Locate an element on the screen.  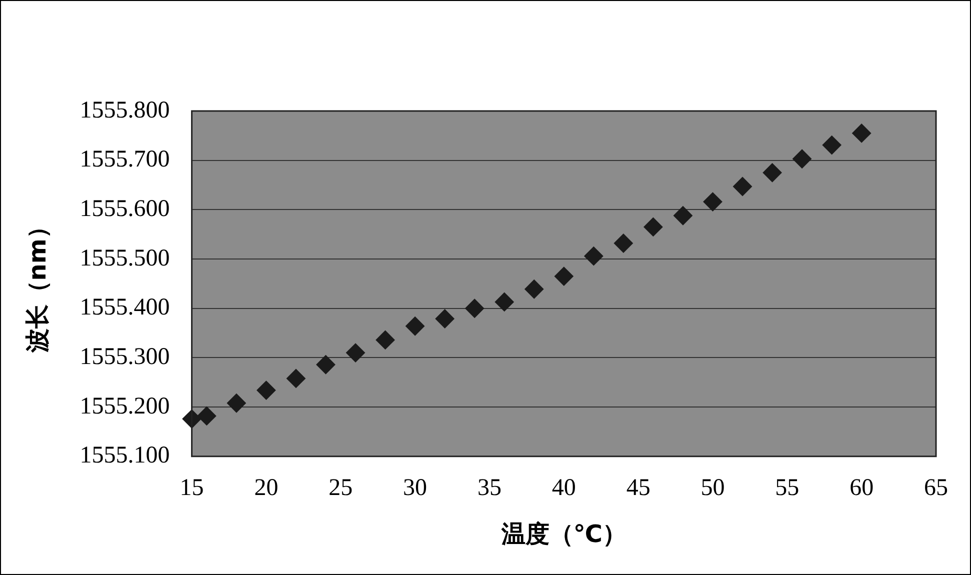
x-tick-label: 40 is located at coordinates (564, 488).